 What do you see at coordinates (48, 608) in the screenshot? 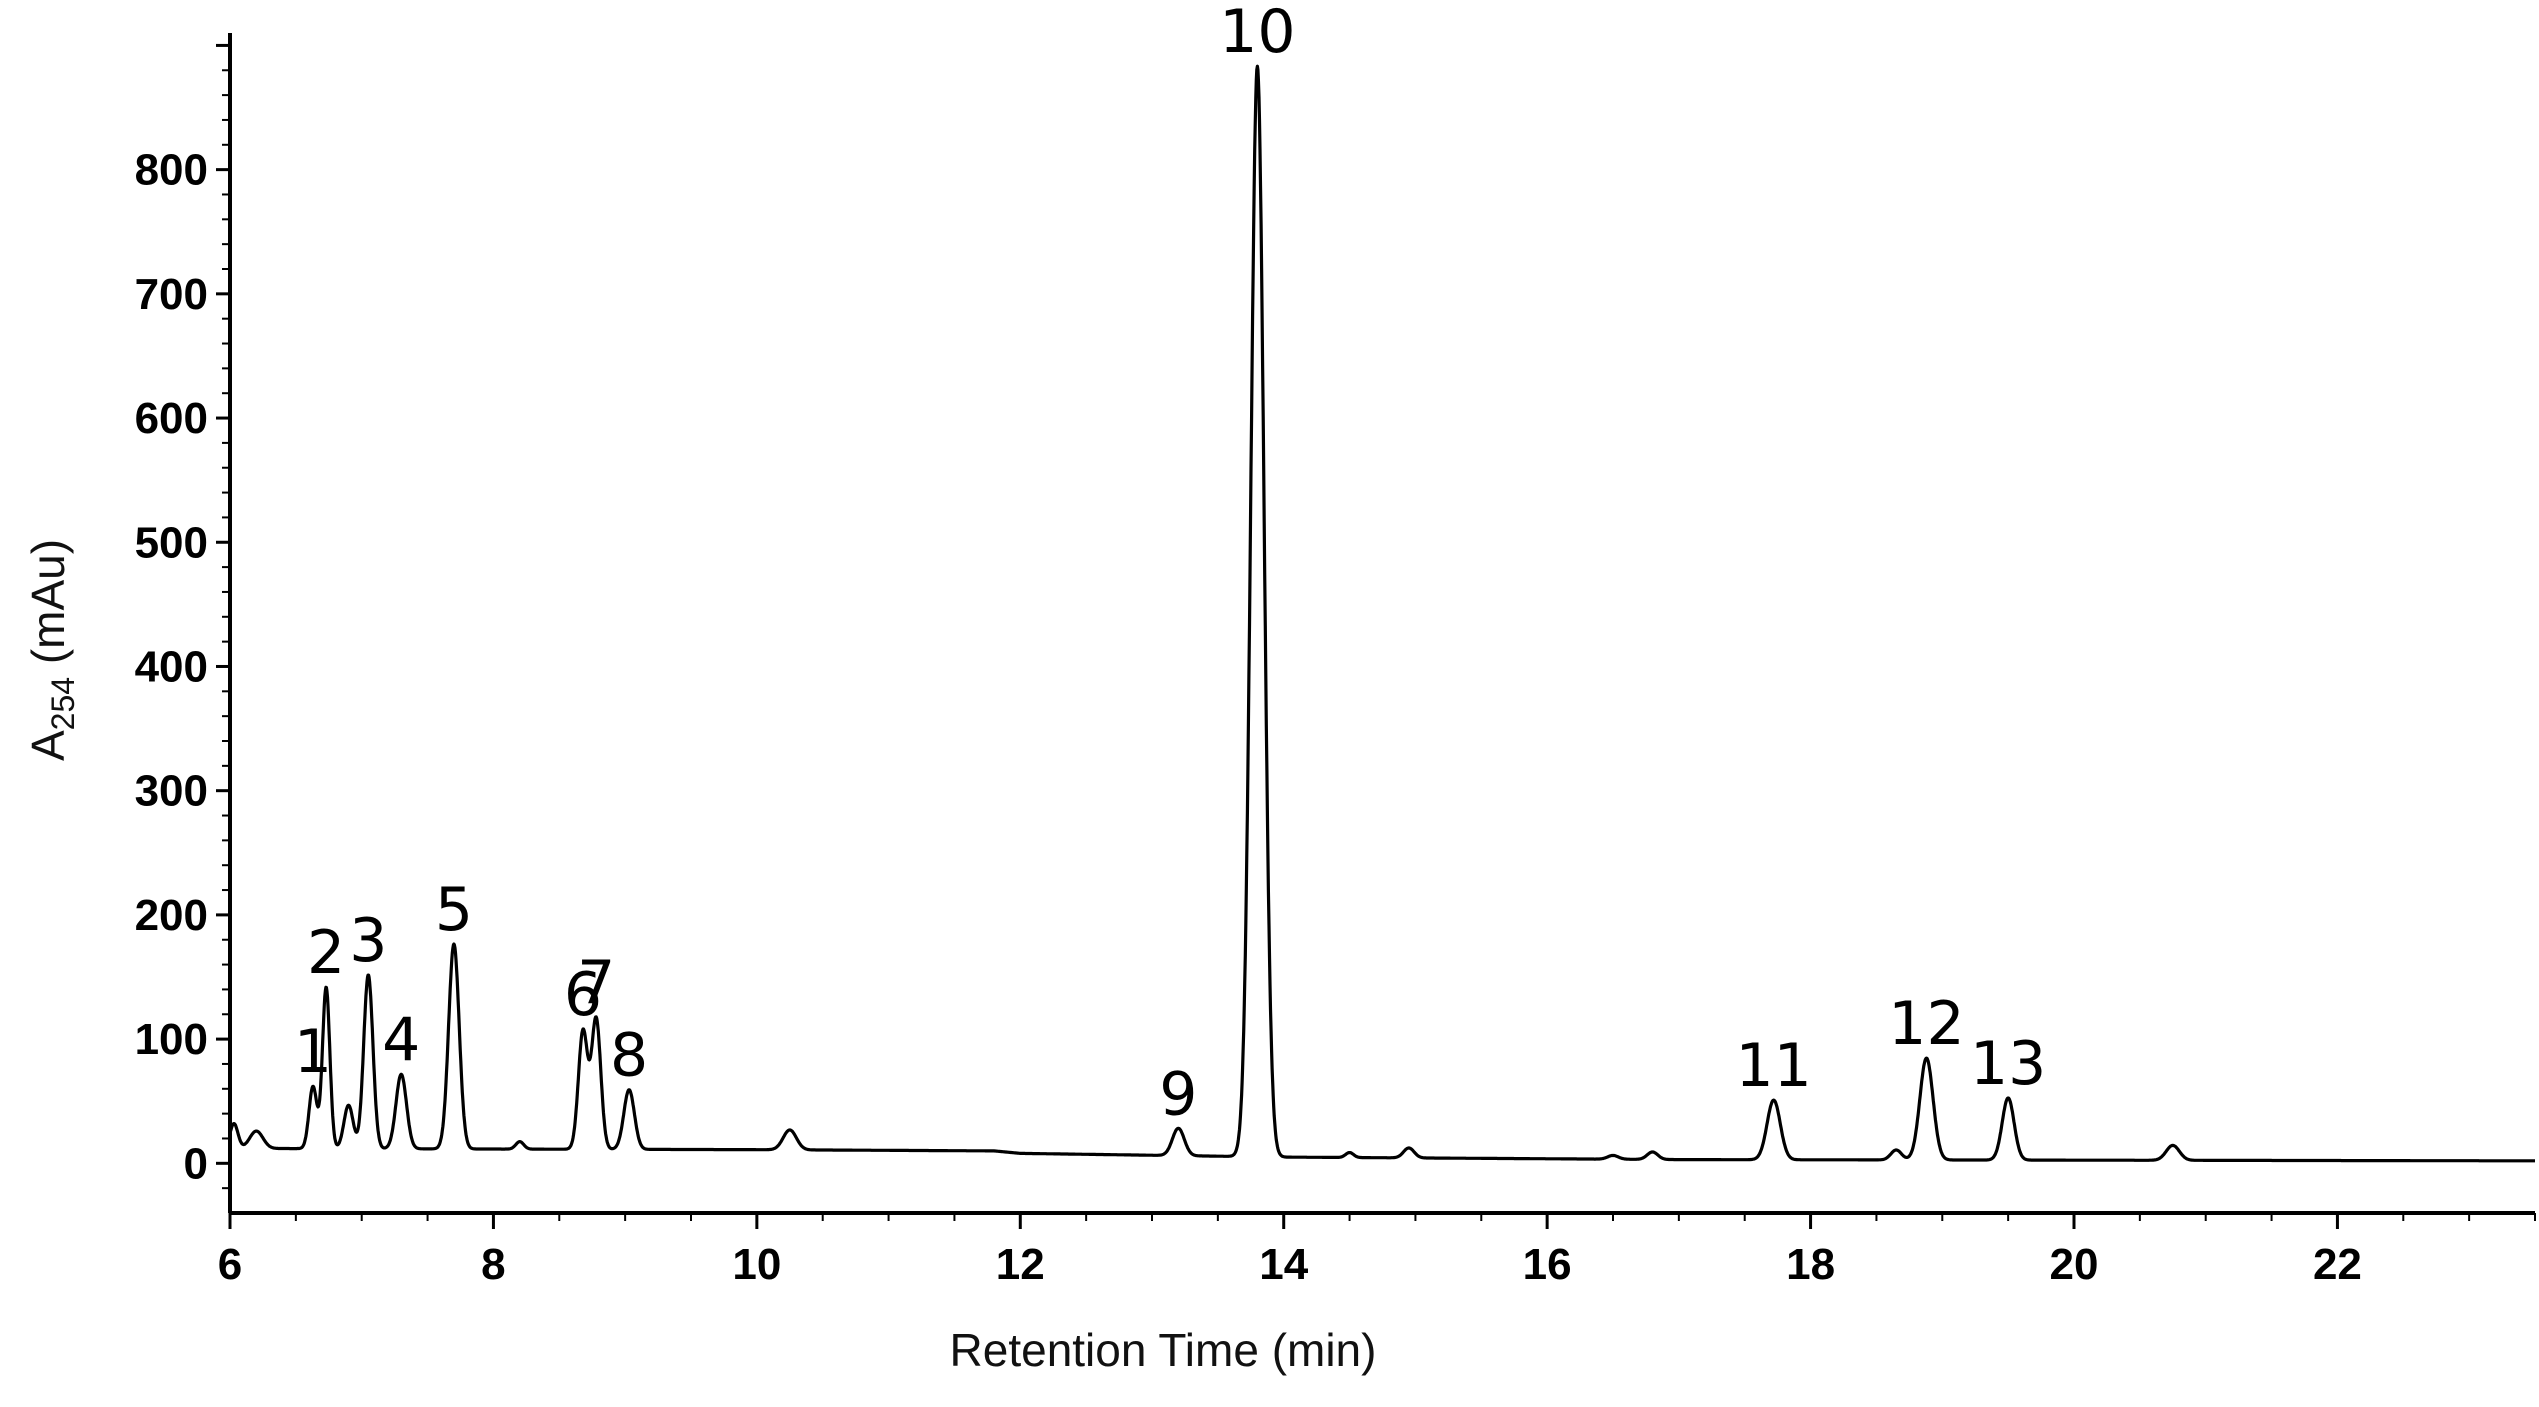
I see `y-axis-title-unit: (mAu)` at bounding box center [48, 608].